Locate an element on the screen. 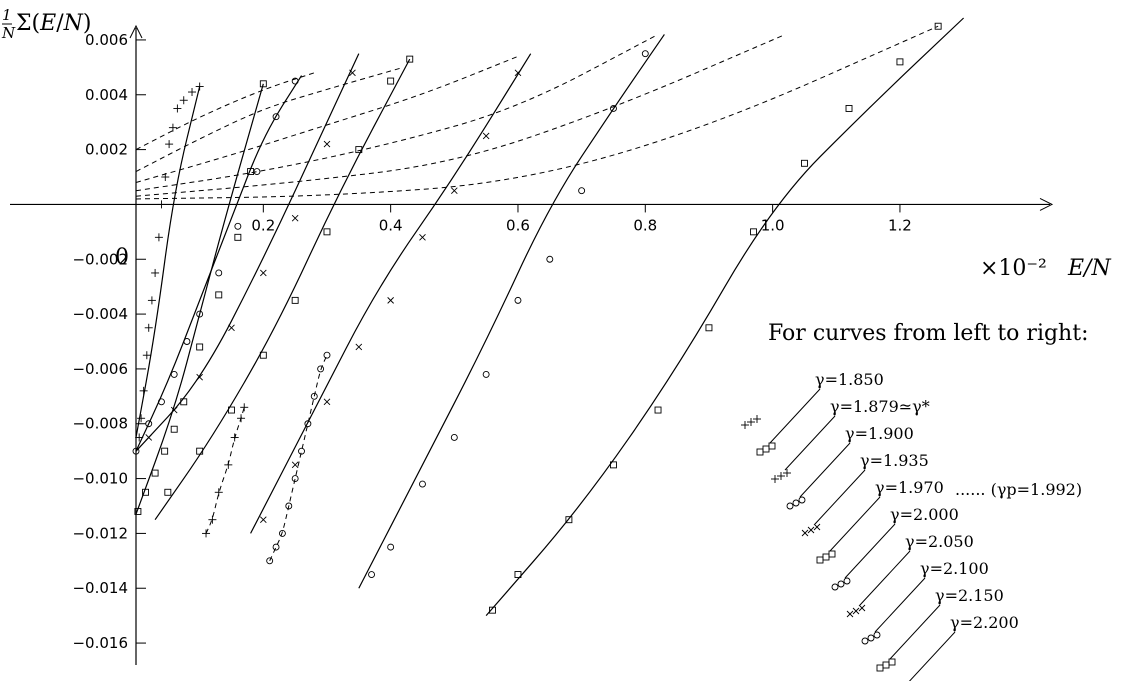 This screenshot has height=681, width=1146. legend-note: ...... (γp=1.992) is located at coordinates (1018, 489).